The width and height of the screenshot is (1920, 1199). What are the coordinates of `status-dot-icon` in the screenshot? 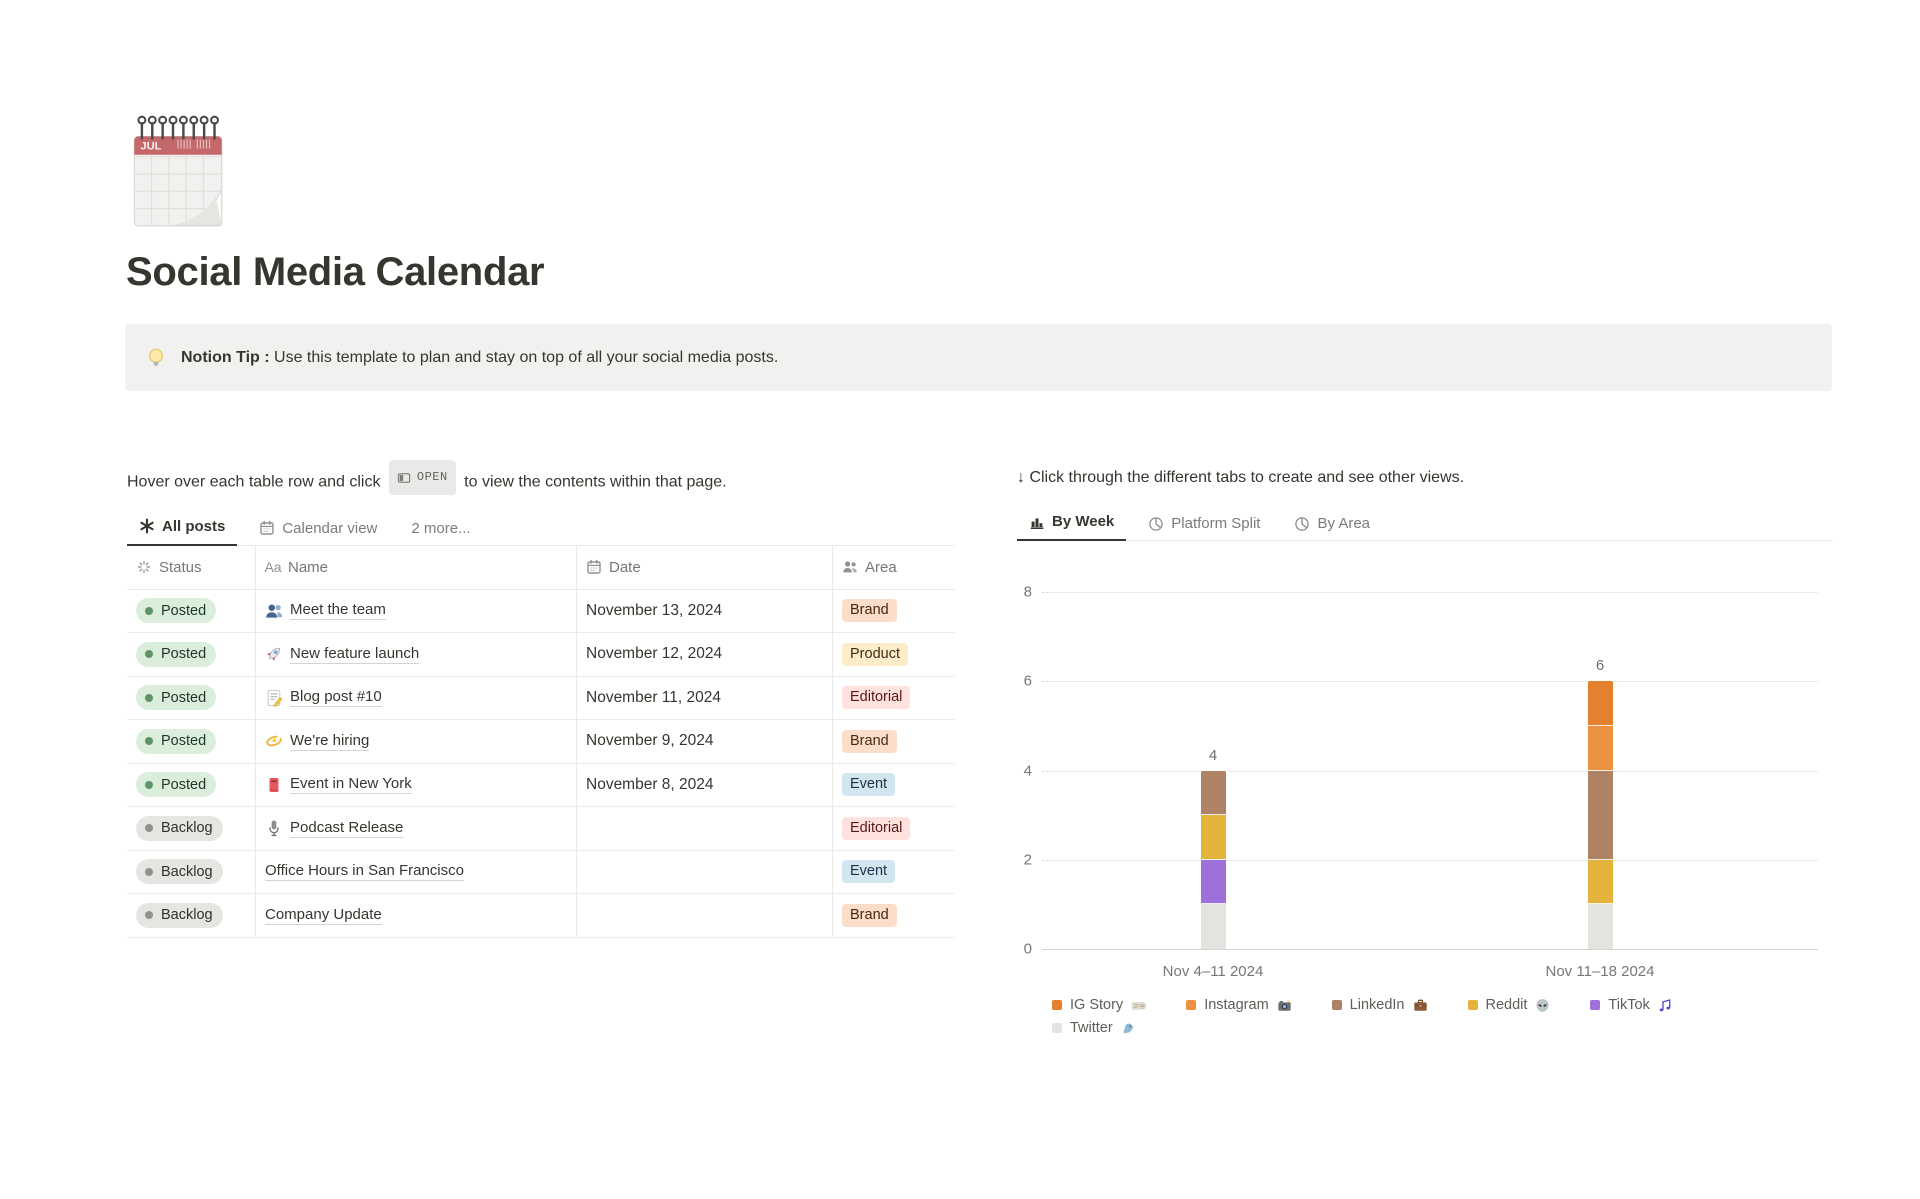 It's located at (149, 610).